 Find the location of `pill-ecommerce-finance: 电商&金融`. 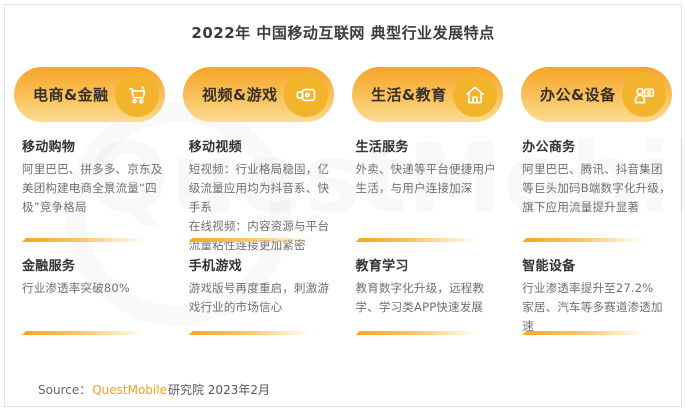

pill-ecommerce-finance: 电商&金融 is located at coordinates (89, 94).